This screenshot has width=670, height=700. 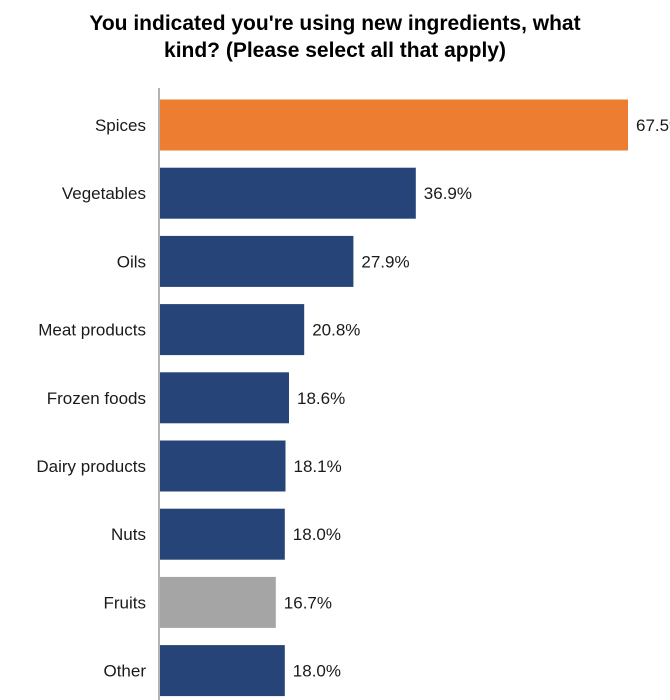 I want to click on bar-meat-products, so click(x=232, y=330).